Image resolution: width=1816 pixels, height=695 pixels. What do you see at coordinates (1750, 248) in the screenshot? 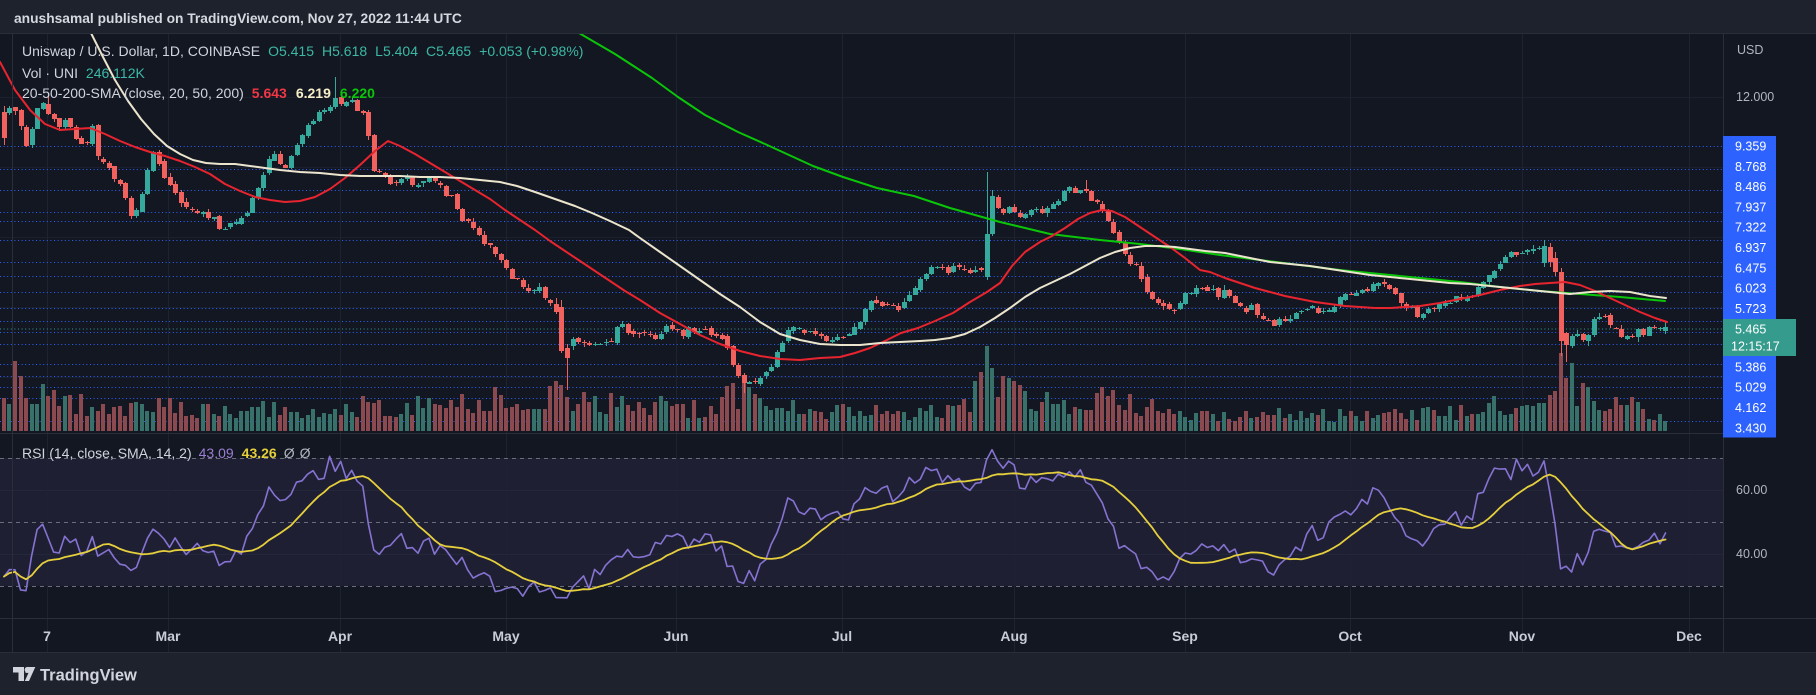
I see `svg-text: 6.937` at bounding box center [1750, 248].